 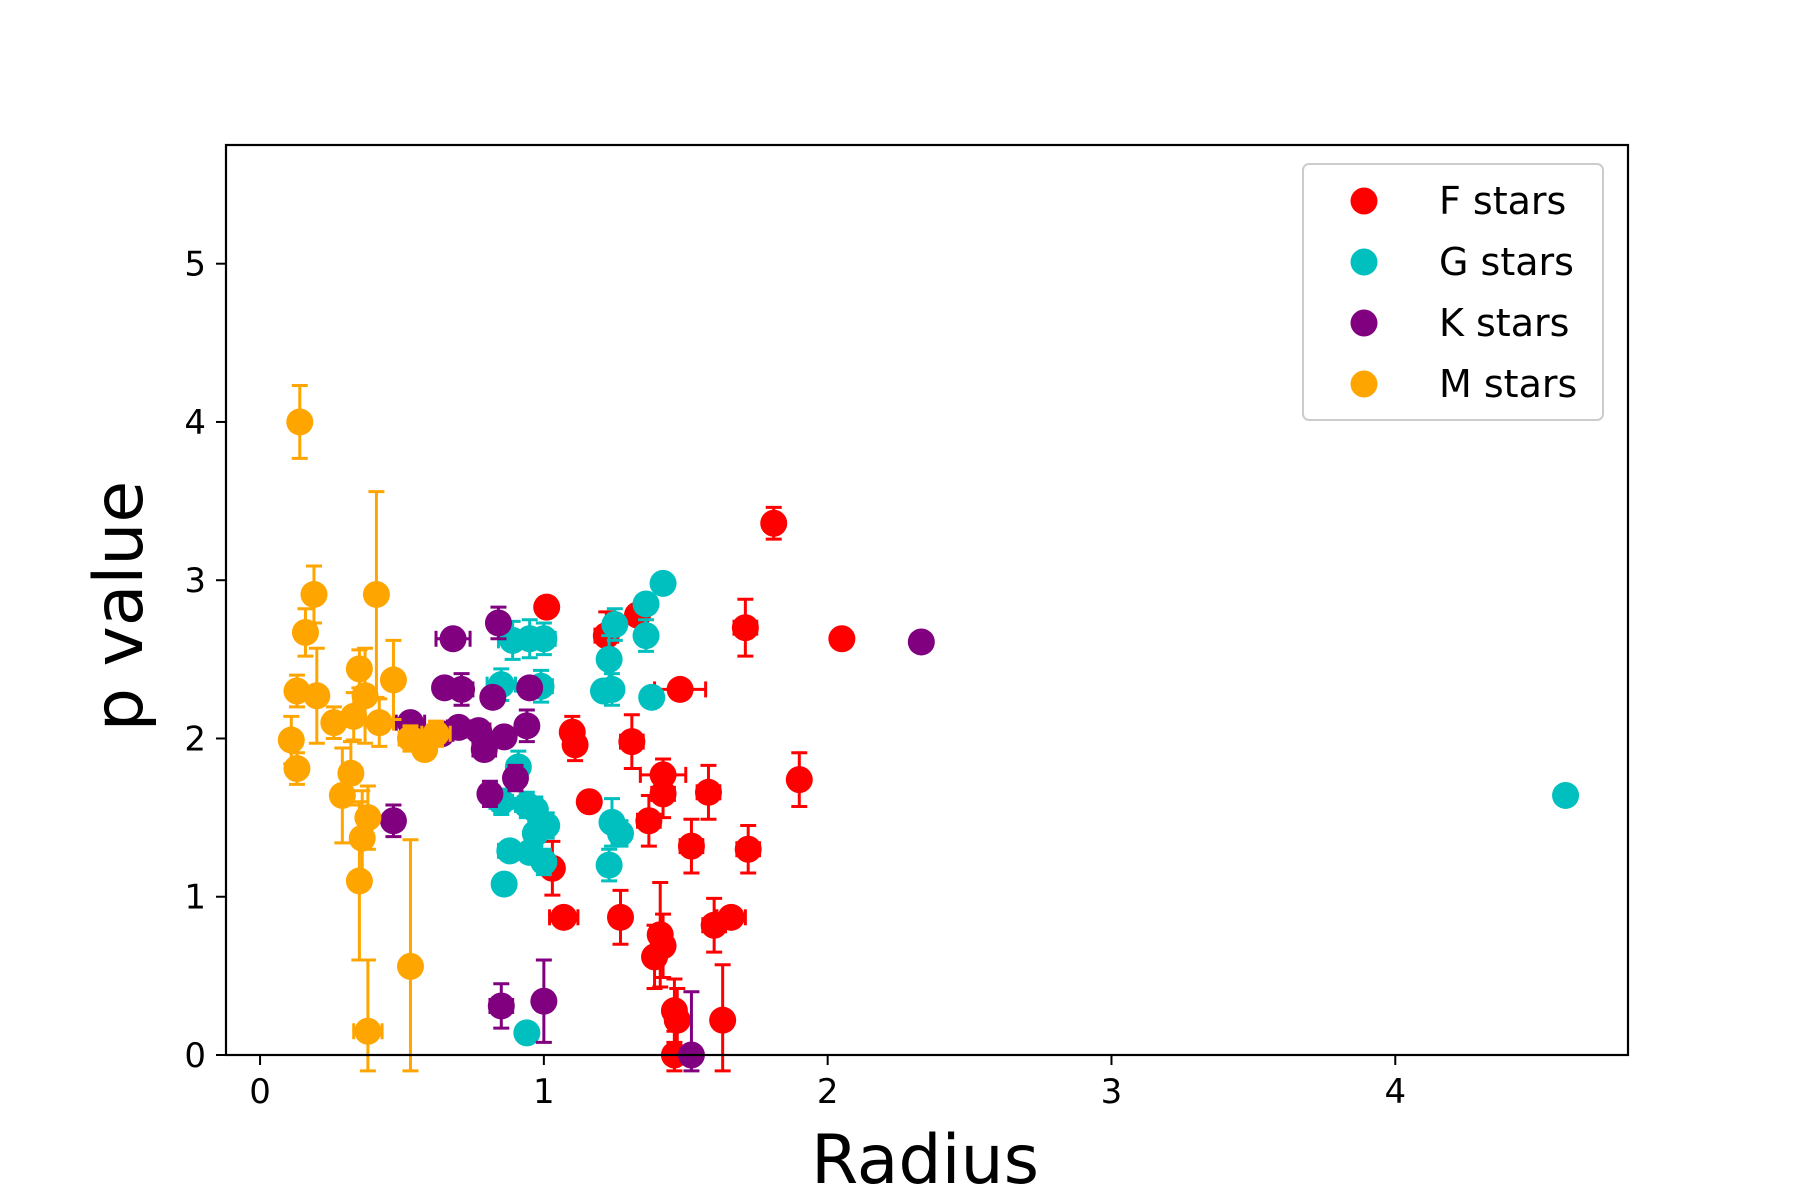 I want to click on legend-label: G stars, so click(x=1506, y=262).